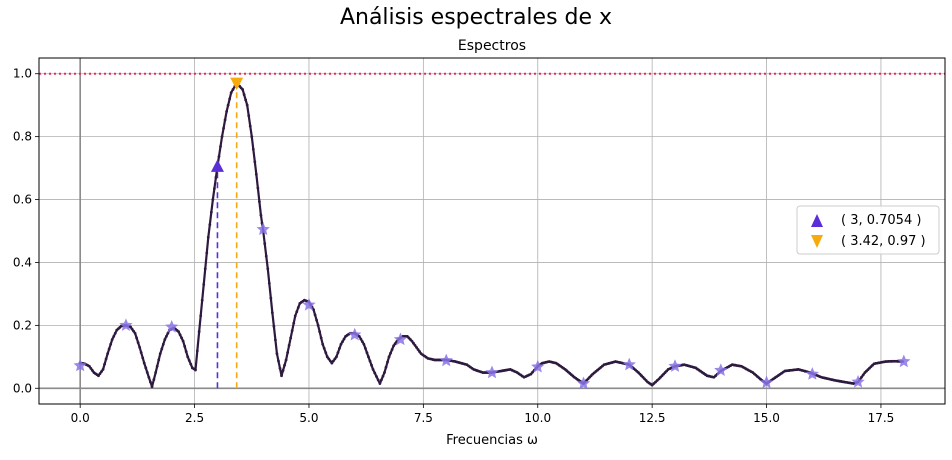 This screenshot has width=952, height=460. What do you see at coordinates (883, 241) in the screenshot?
I see `legend-entry-2: ( 3.42, 0.97 )` at bounding box center [883, 241].